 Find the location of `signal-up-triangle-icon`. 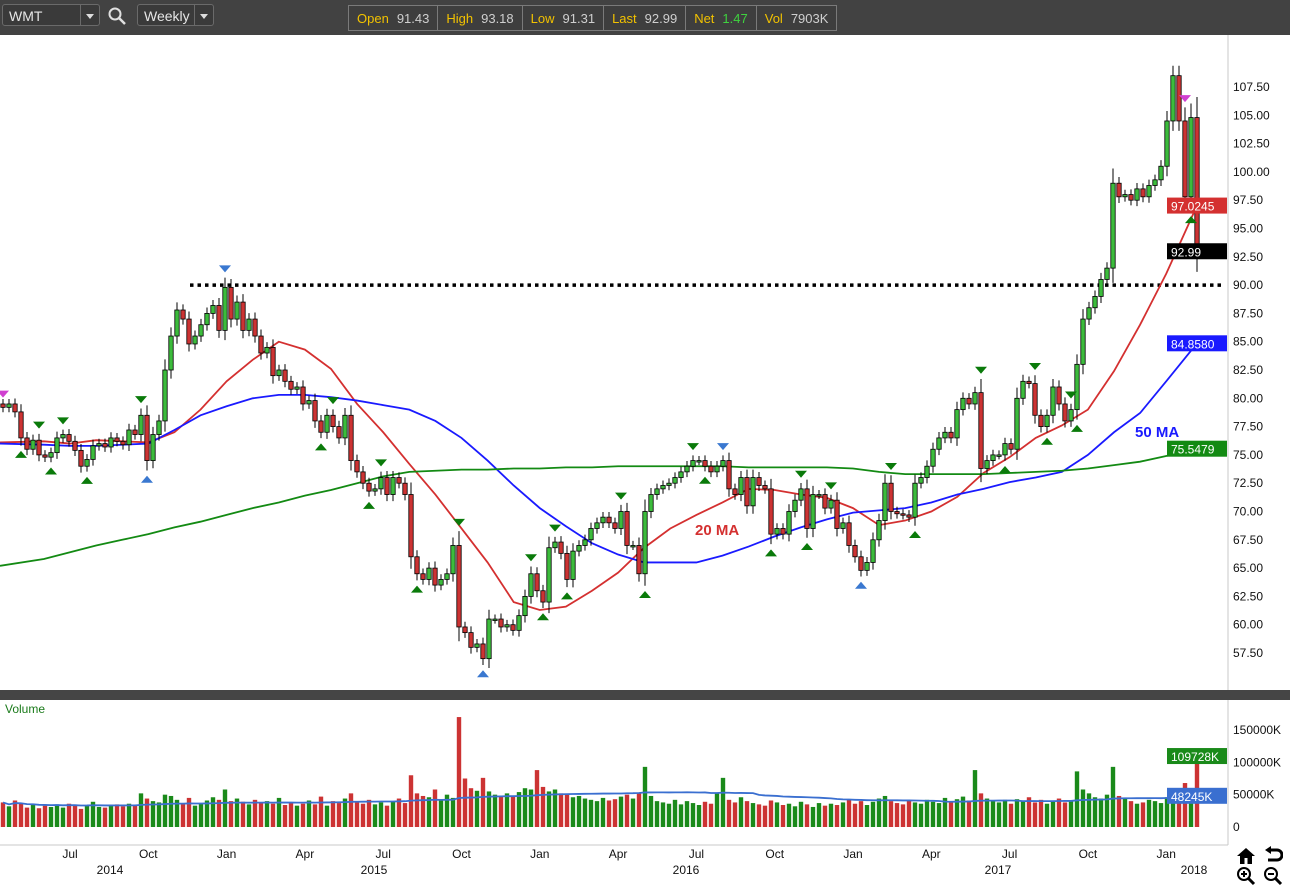

signal-up-triangle-icon is located at coordinates (1047, 441).